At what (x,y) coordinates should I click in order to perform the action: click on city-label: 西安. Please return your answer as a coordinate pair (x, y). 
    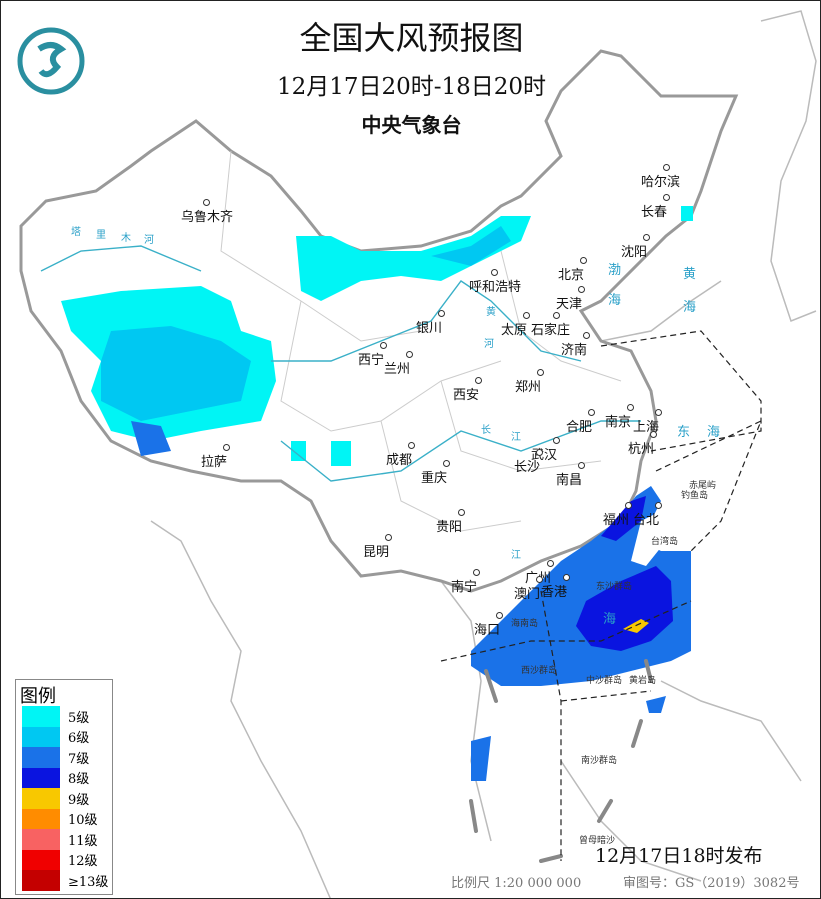
    Looking at the image, I should click on (466, 395).